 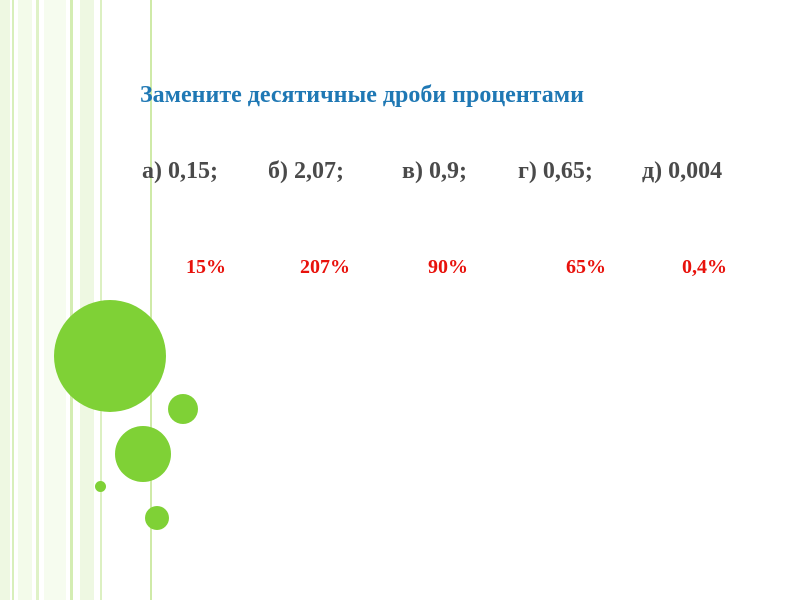 What do you see at coordinates (110, 356) in the screenshot?
I see `decor-circle-large` at bounding box center [110, 356].